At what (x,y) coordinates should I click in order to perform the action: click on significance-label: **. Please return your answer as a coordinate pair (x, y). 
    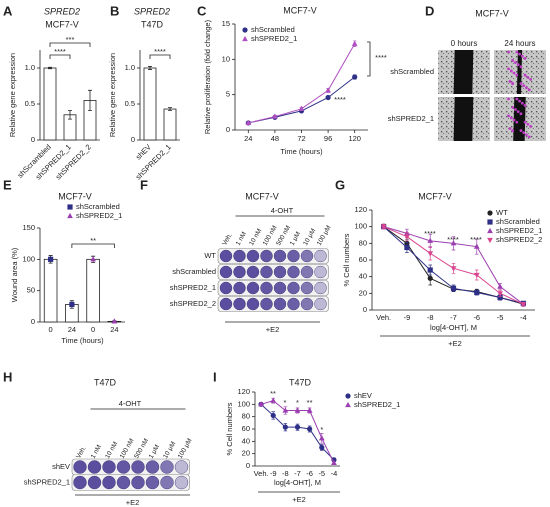
    Looking at the image, I should click on (93, 240).